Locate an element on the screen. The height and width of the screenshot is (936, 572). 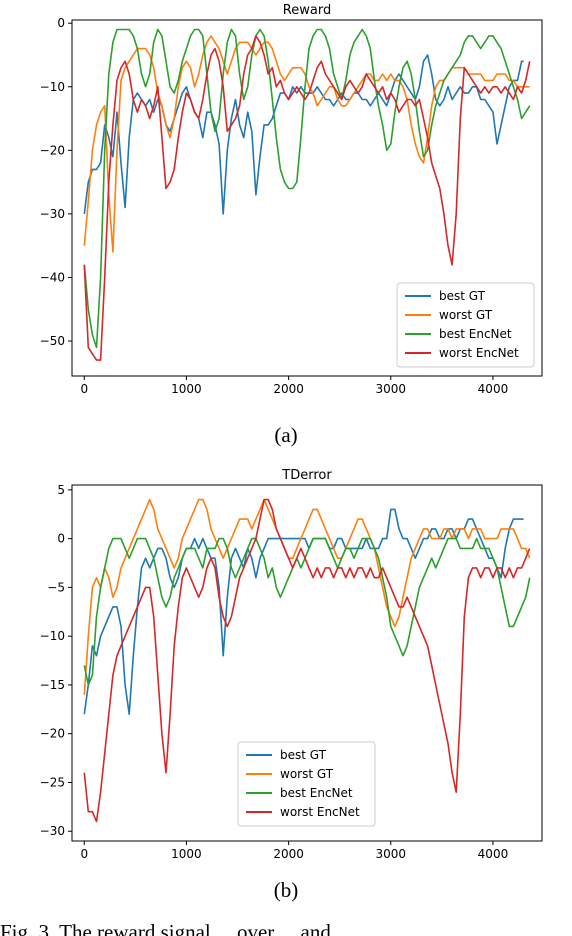
y-tick-label: −25 is located at coordinates (52, 782).